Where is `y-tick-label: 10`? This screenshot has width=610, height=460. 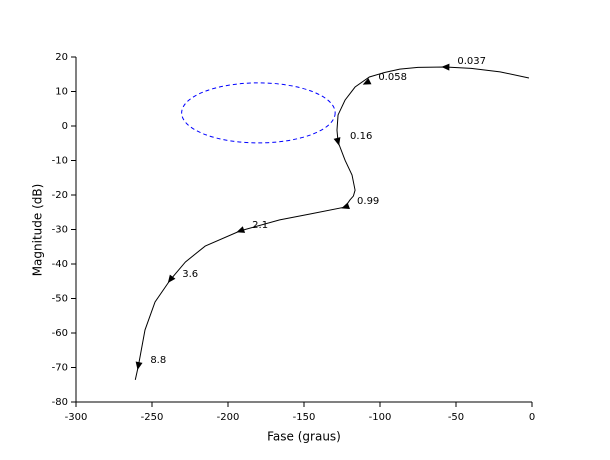 y-tick-label: 10 is located at coordinates (61, 92).